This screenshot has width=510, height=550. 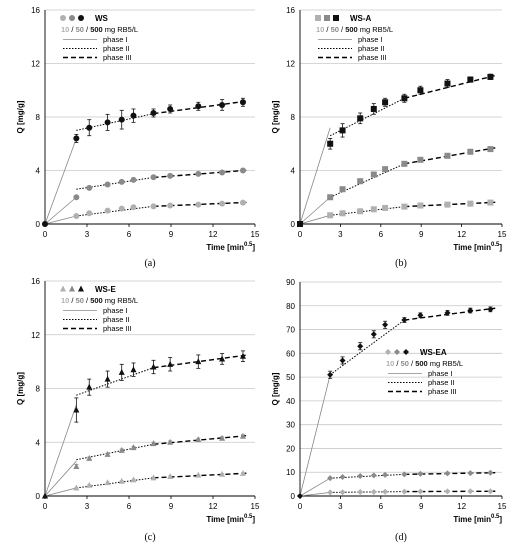 What do you see at coordinates (290, 353) in the screenshot?
I see `y-tick-label: 60` at bounding box center [290, 353].